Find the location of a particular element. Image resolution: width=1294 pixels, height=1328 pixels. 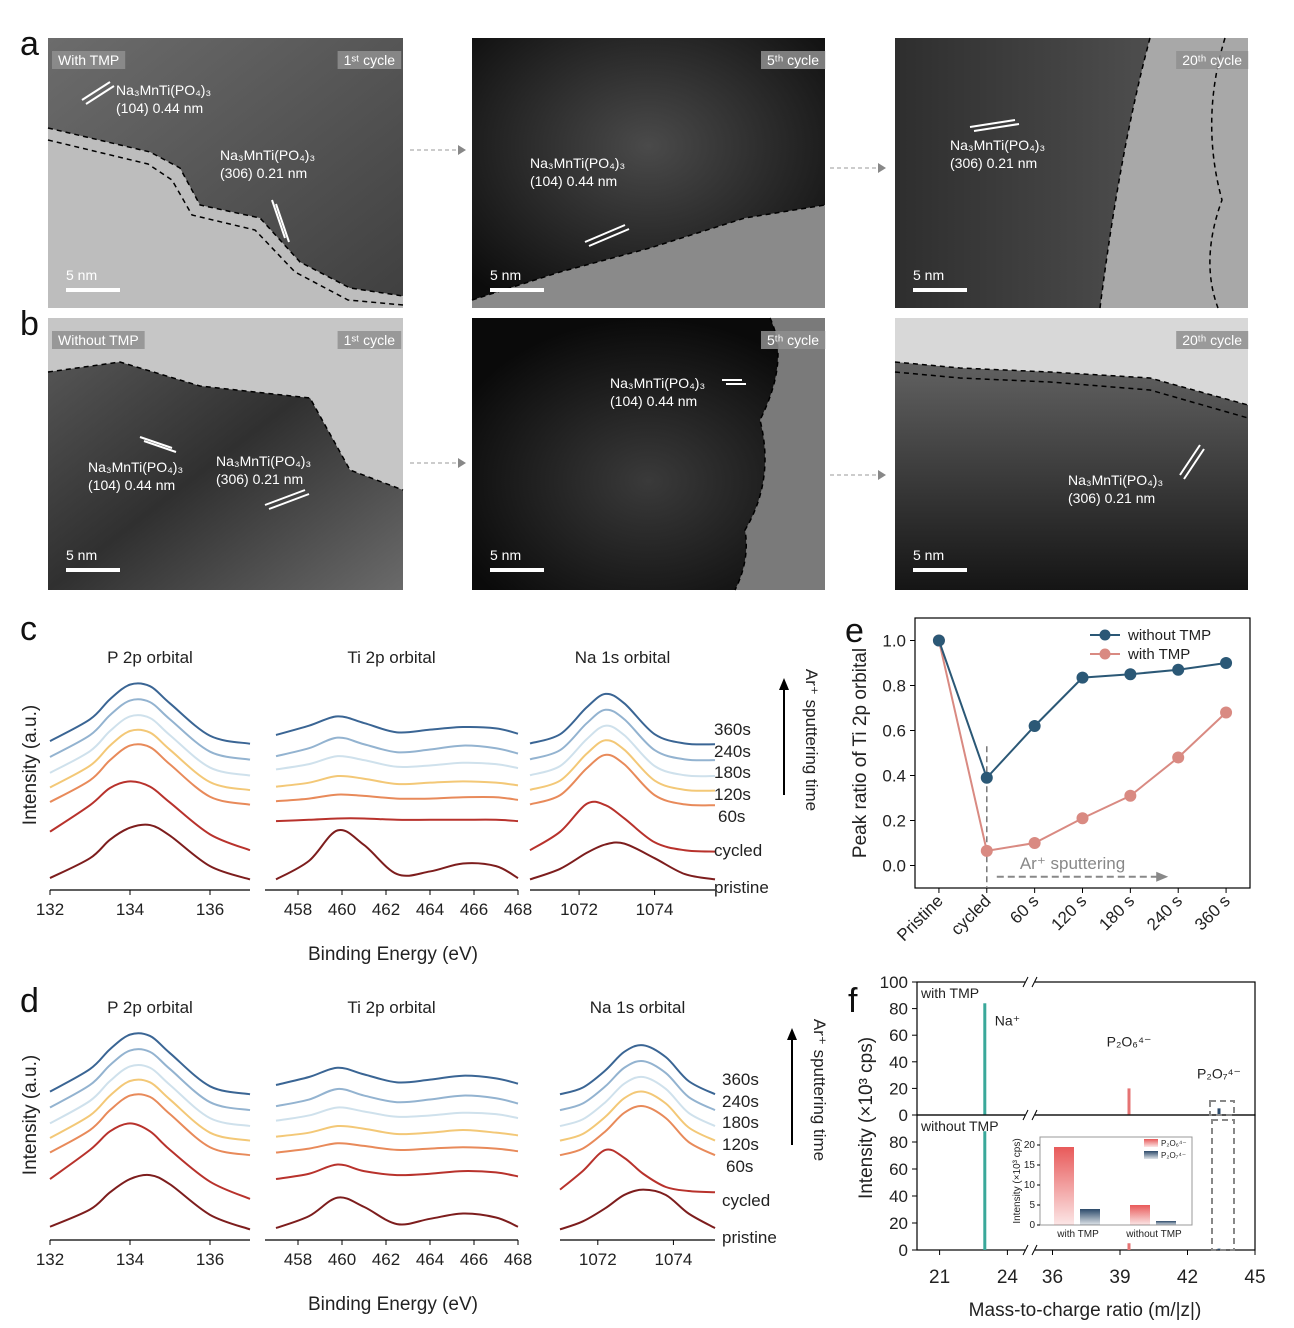

legend-label: cycled is located at coordinates (746, 1200).